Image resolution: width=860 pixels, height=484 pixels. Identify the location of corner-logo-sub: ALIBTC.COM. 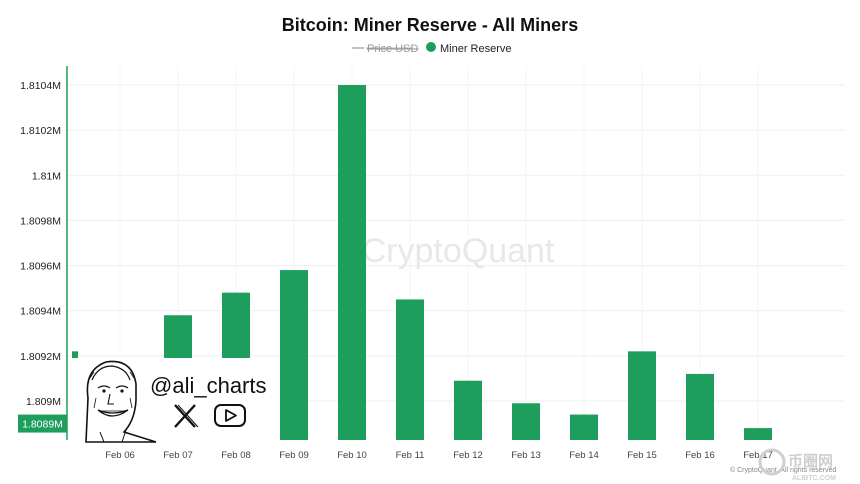
(814, 478).